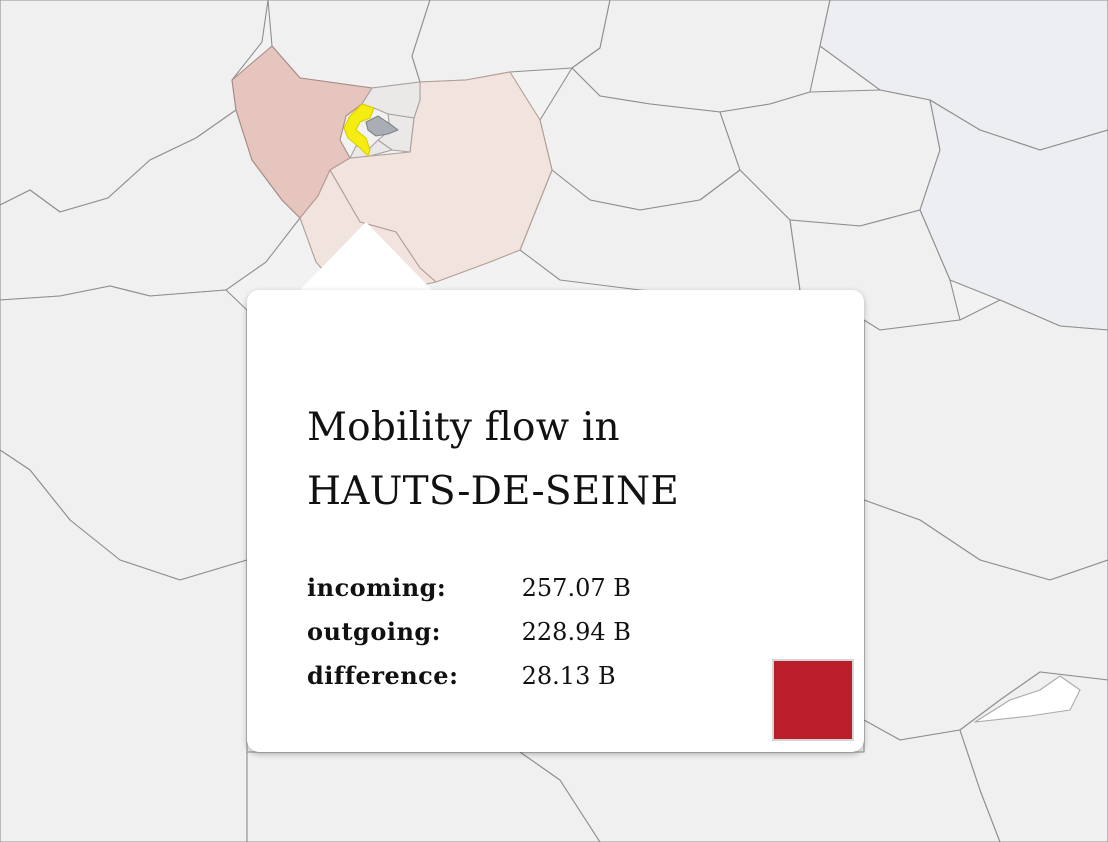  What do you see at coordinates (463, 427) in the screenshot?
I see `tooltip-title-line1: Mobility flow in` at bounding box center [463, 427].